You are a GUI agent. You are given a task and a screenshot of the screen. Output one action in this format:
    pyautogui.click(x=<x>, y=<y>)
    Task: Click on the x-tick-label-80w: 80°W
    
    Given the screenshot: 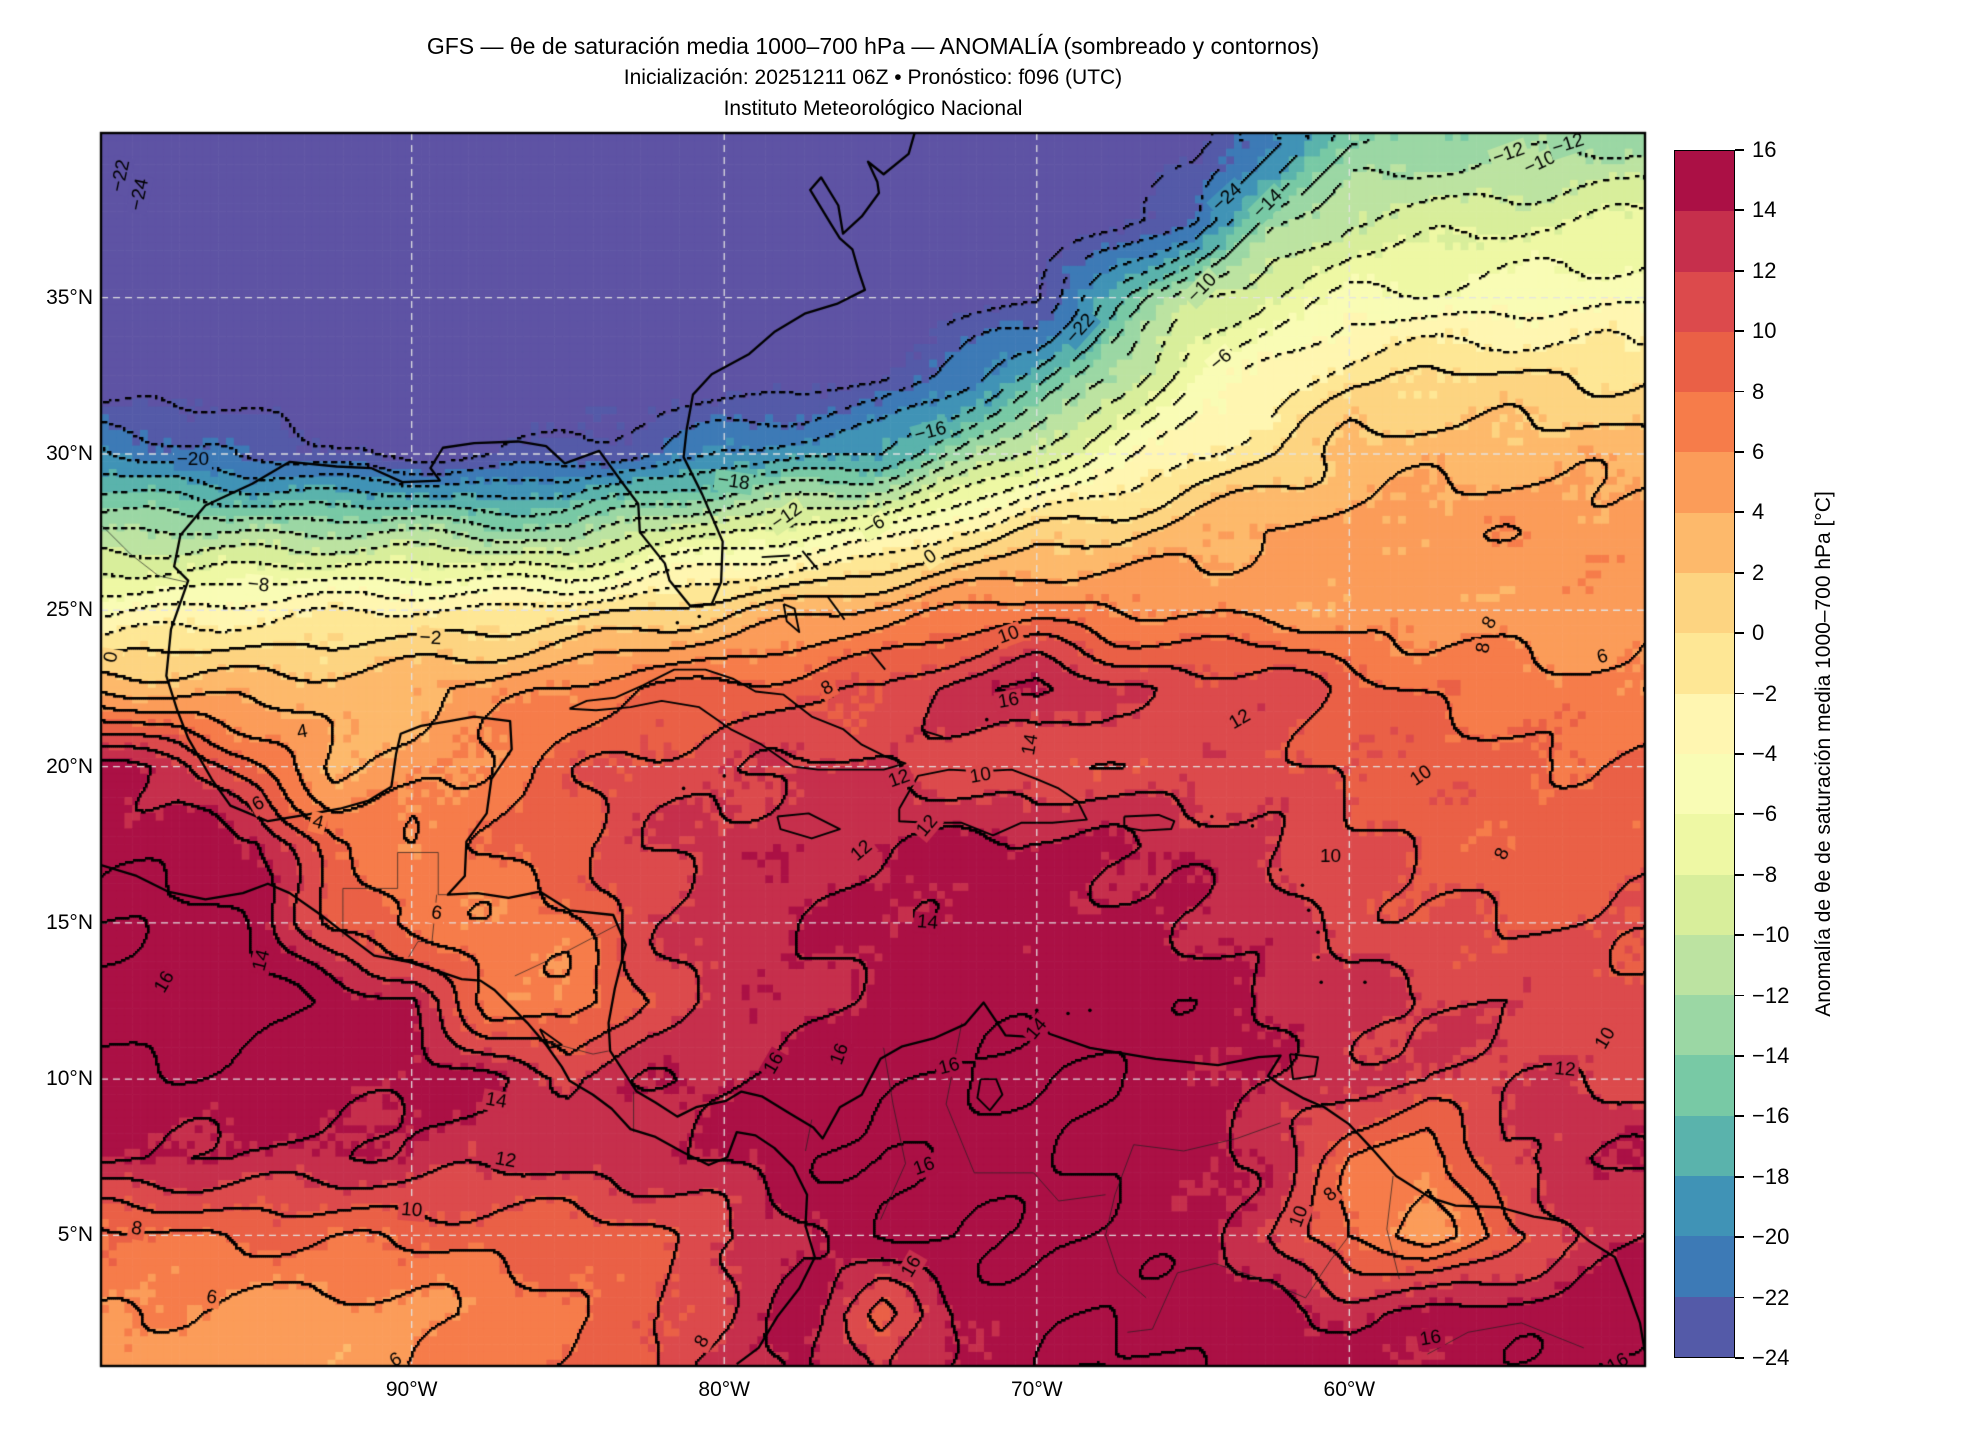 What is the action you would take?
    pyautogui.click(x=724, y=1389)
    